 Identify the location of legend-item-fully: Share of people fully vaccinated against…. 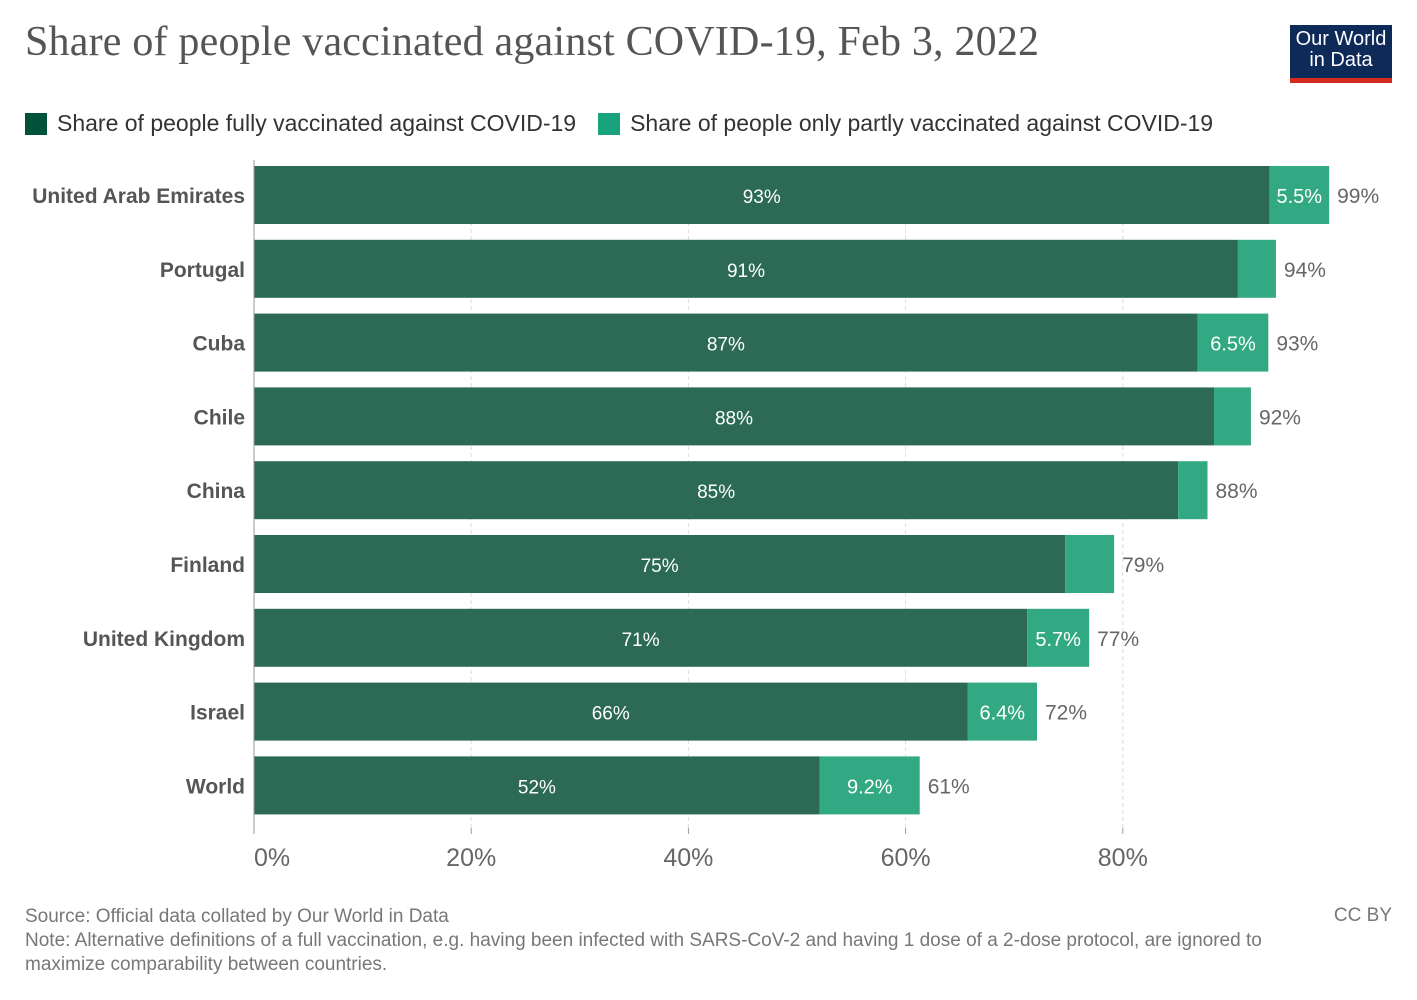
(300, 123).